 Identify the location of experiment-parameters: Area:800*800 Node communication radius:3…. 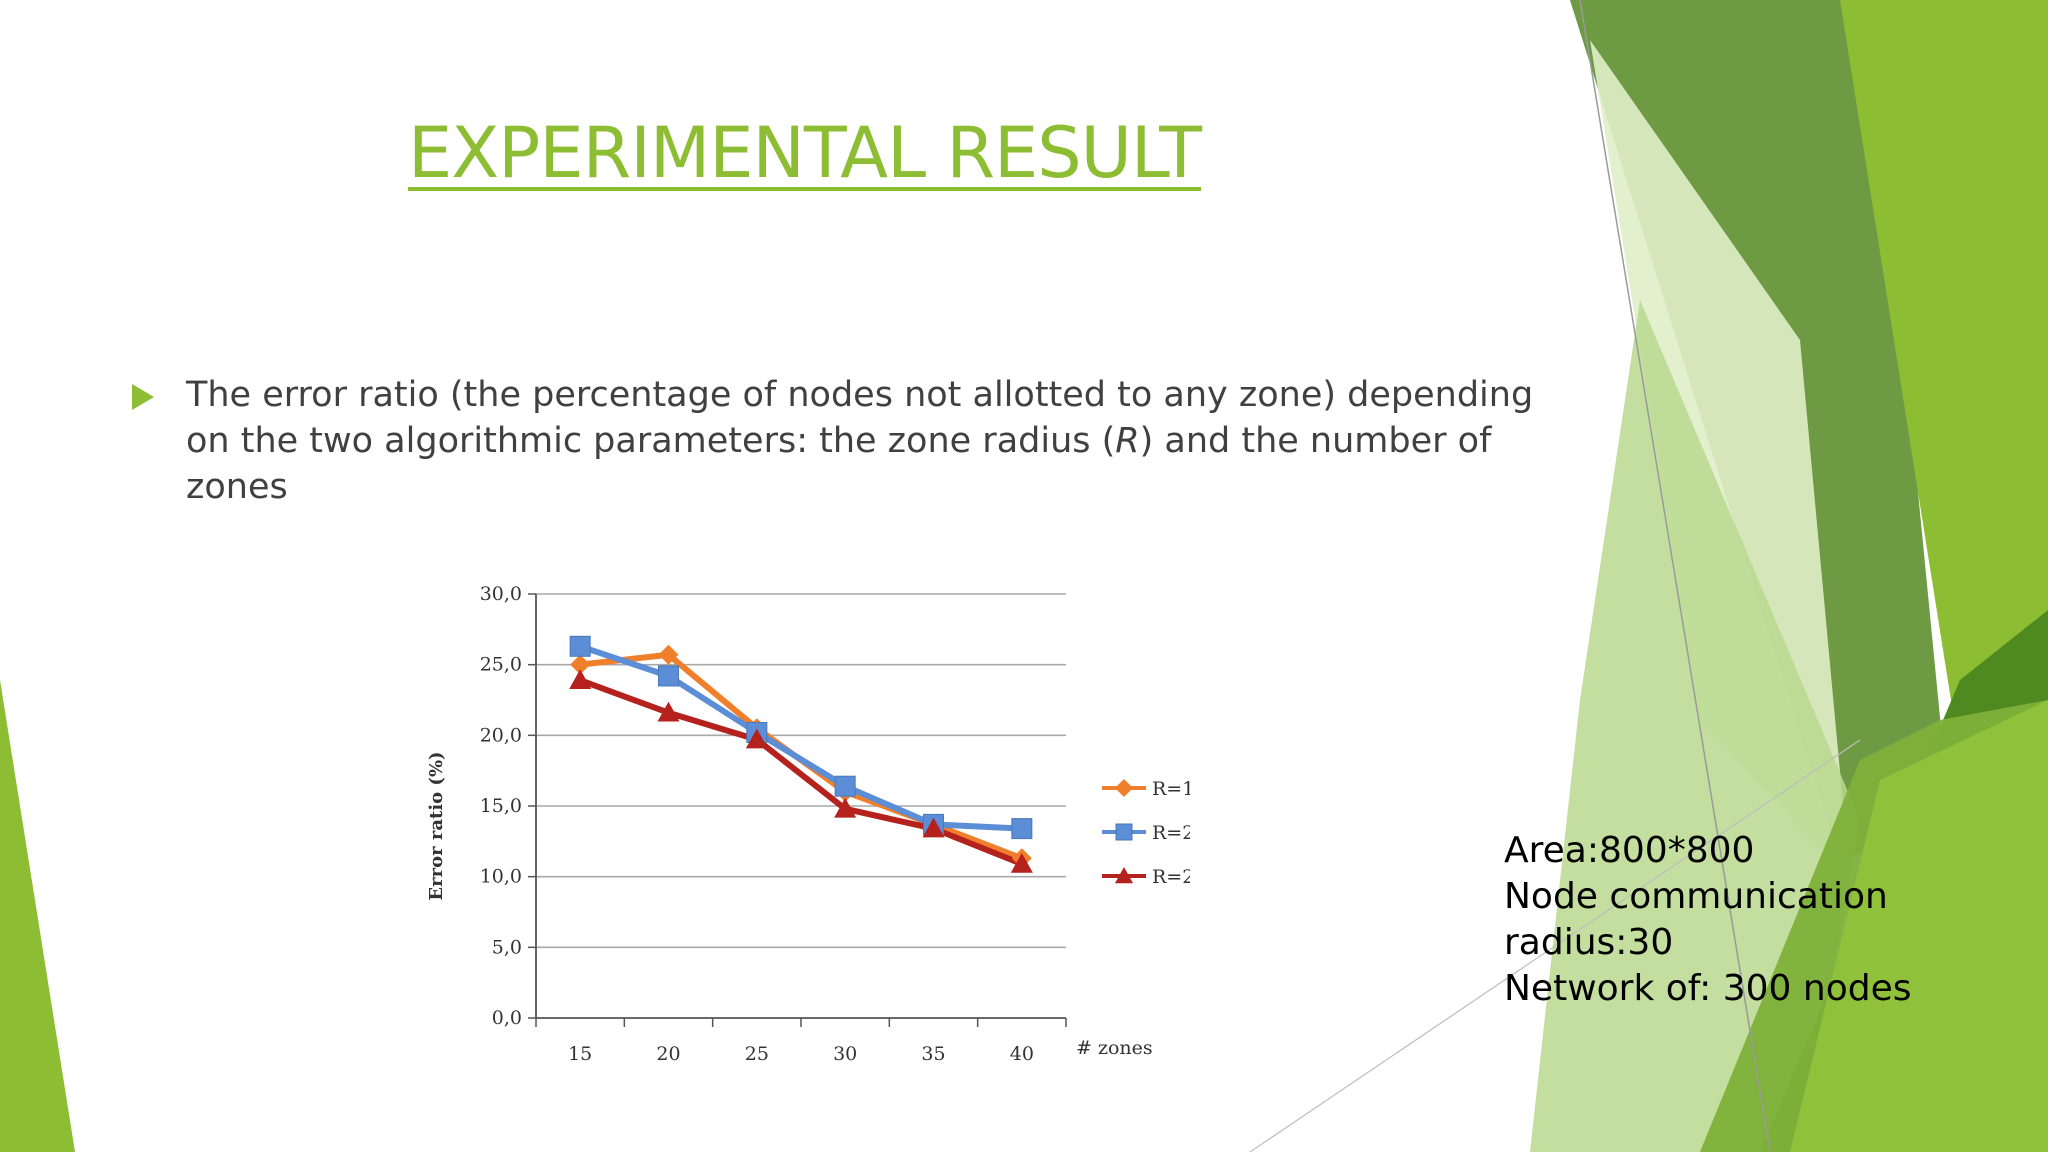
(1708, 920).